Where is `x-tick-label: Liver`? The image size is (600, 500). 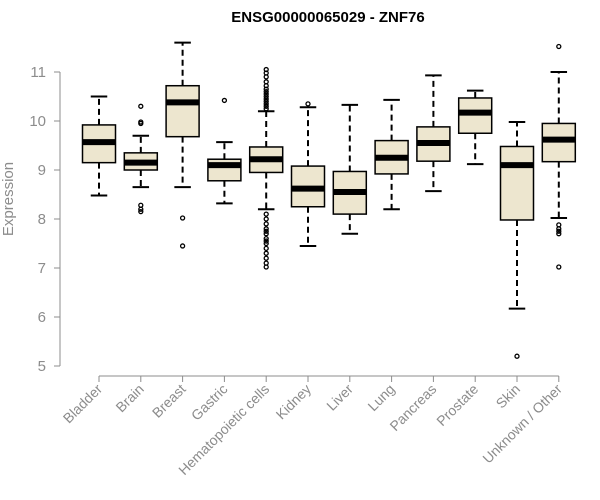 x-tick-label: Liver is located at coordinates (339, 397).